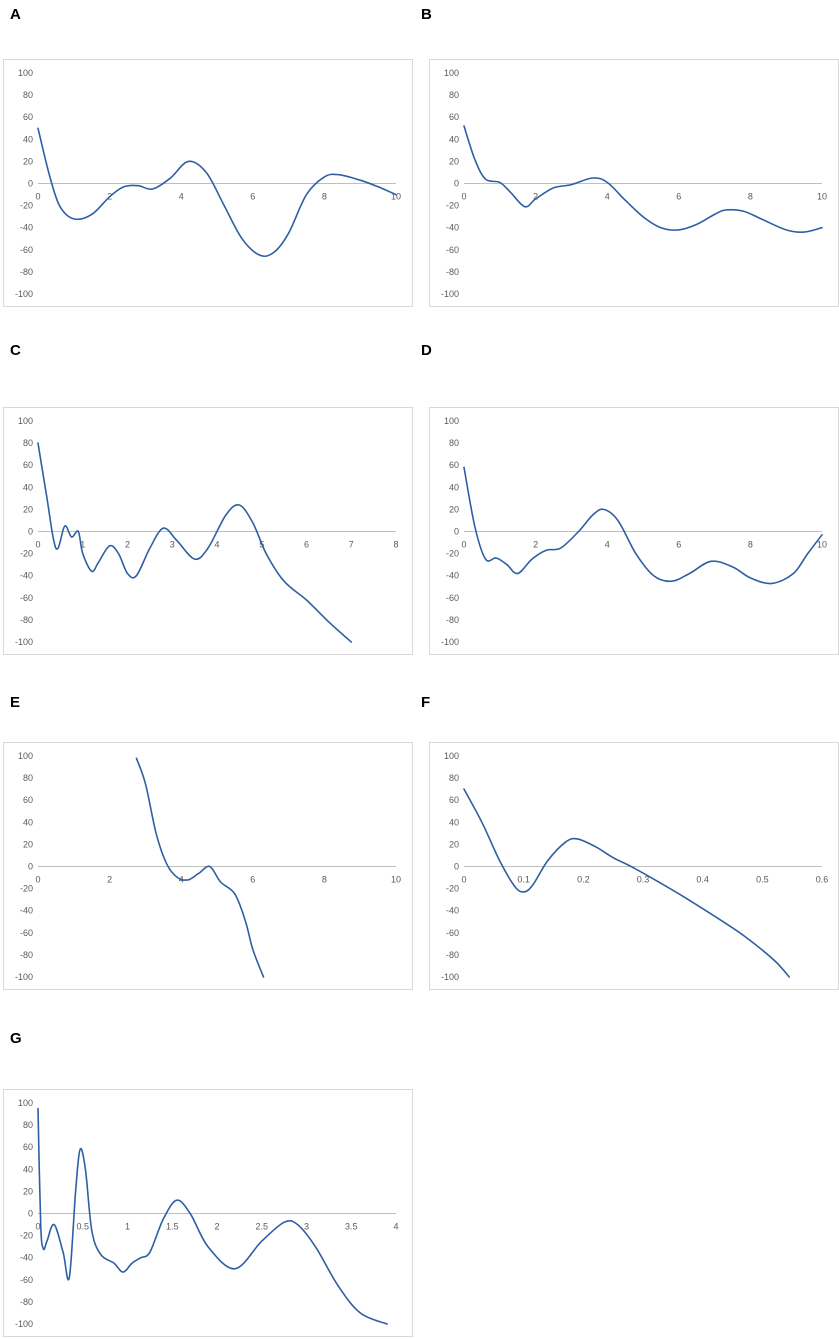 The width and height of the screenshot is (839, 1339). What do you see at coordinates (15, 14) in the screenshot?
I see `panel-label-a: A` at bounding box center [15, 14].